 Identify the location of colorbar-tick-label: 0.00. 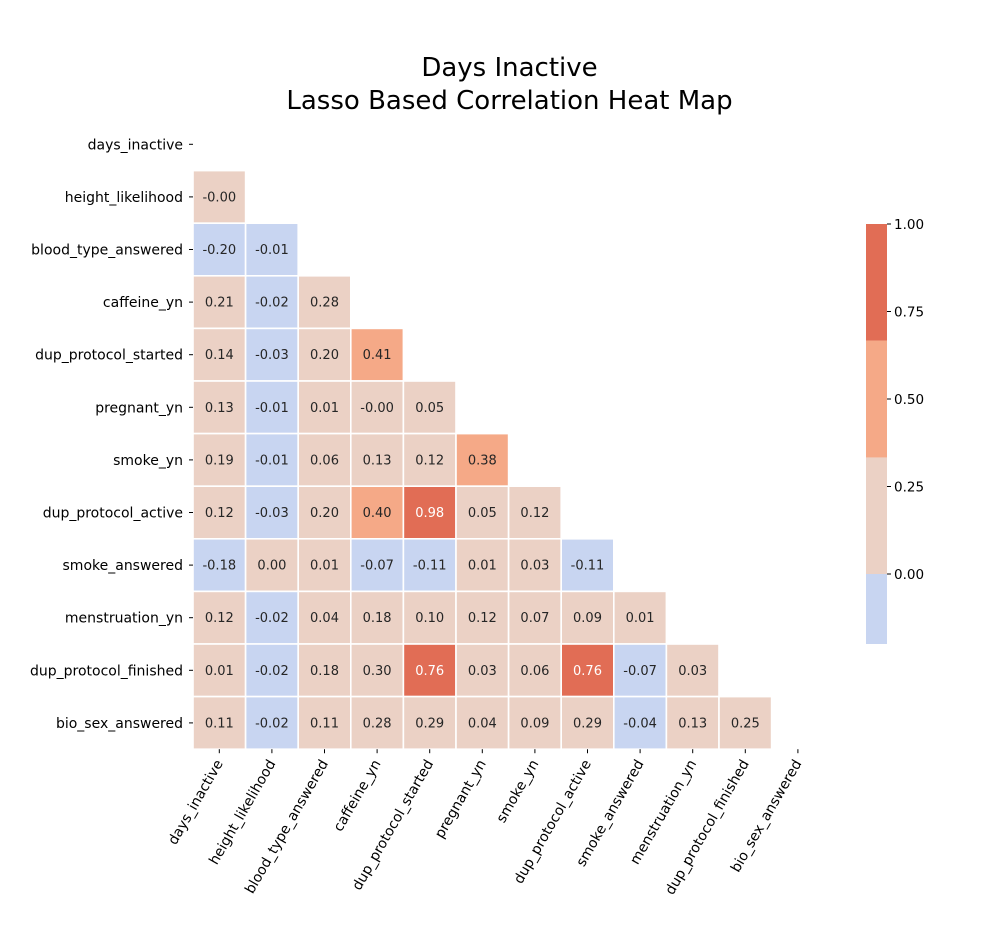
(909, 575).